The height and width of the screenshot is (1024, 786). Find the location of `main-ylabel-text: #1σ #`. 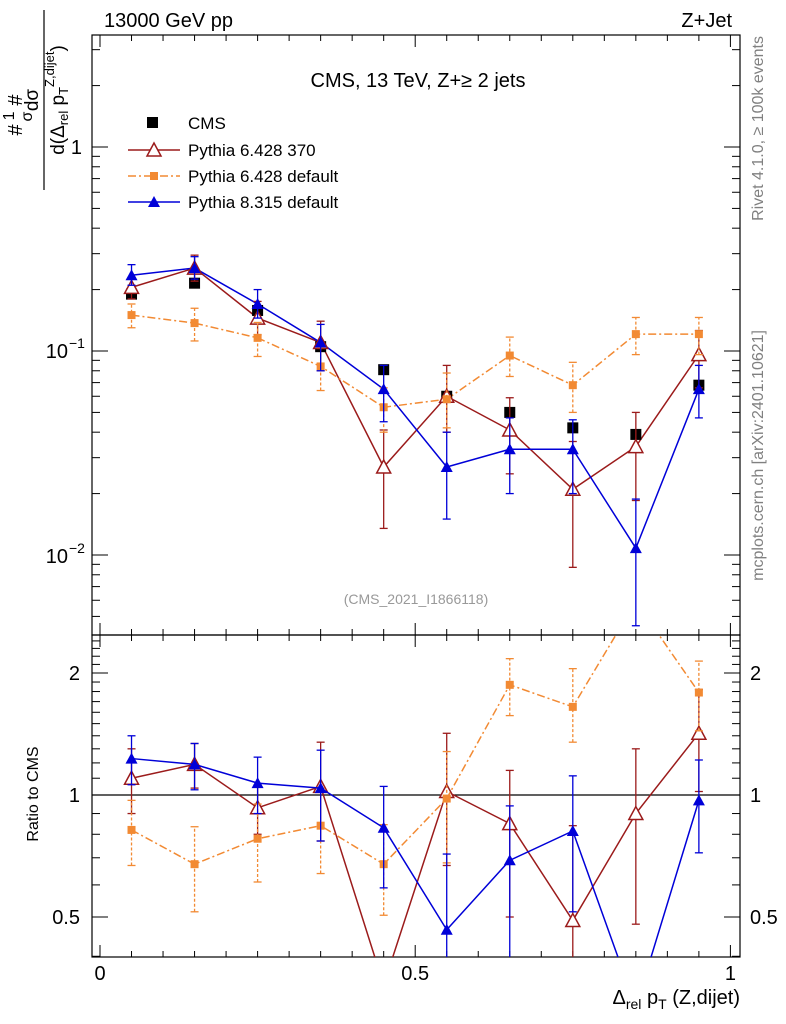

main-ylabel-text: #1σ # is located at coordinates (18, 115).